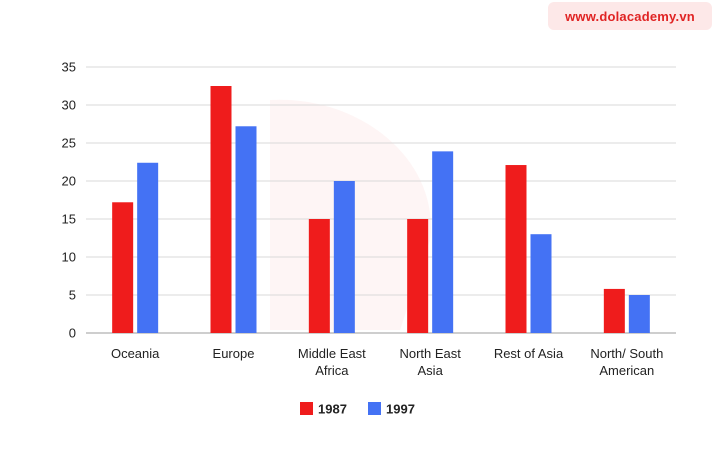 The height and width of the screenshot is (450, 712). I want to click on watermark-badge: www.dolacademy.vn, so click(630, 16).